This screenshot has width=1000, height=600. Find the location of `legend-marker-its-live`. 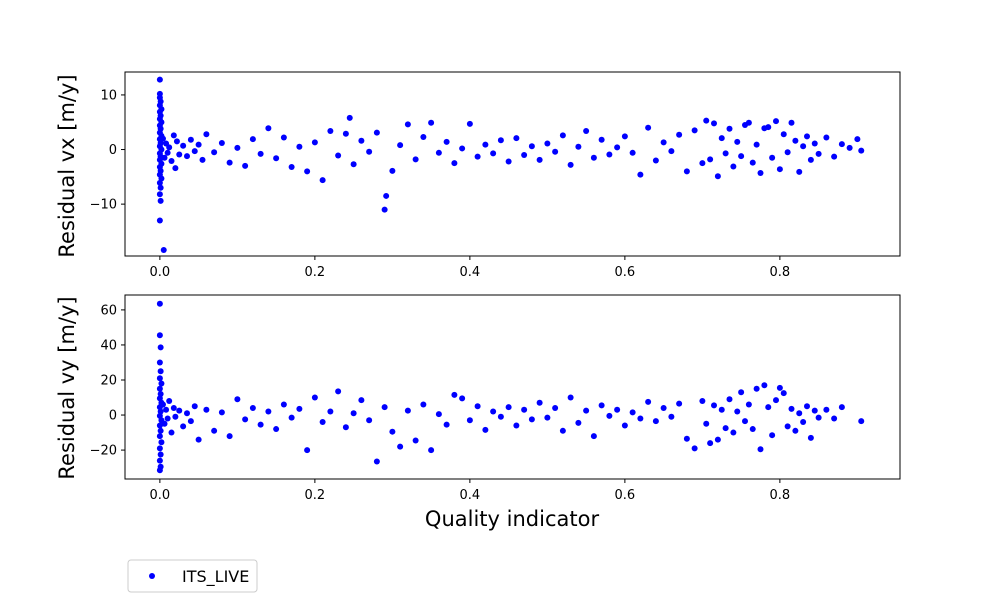

legend-marker-its-live is located at coordinates (152, 576).